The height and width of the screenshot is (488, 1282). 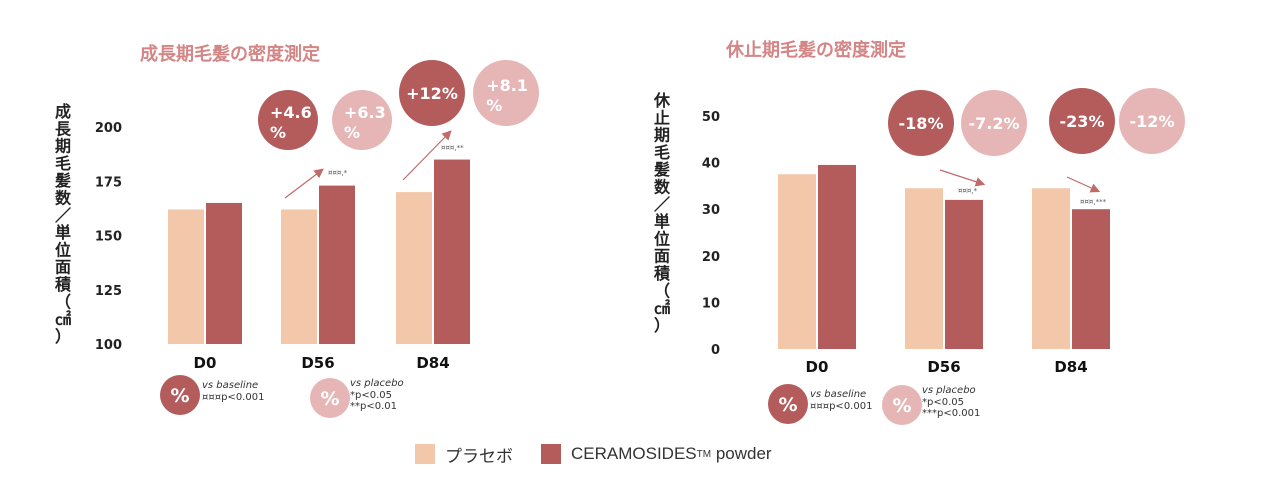 I want to click on chart1-note-placebo-line-1: **p<0.01, so click(x=373, y=406).